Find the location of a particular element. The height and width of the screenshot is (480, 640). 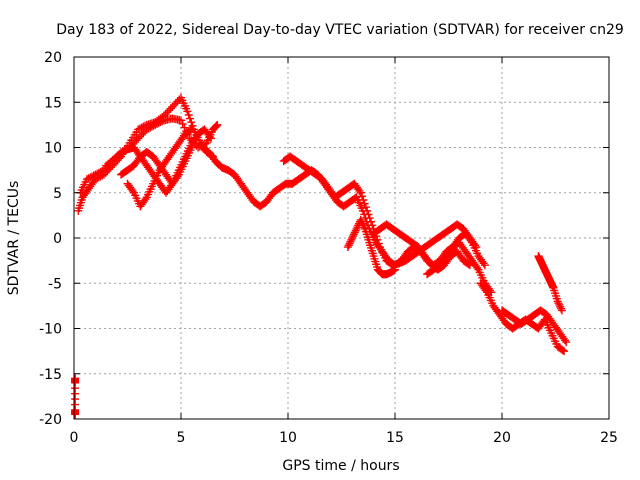

series-track-l is located at coordinates (534, 326).